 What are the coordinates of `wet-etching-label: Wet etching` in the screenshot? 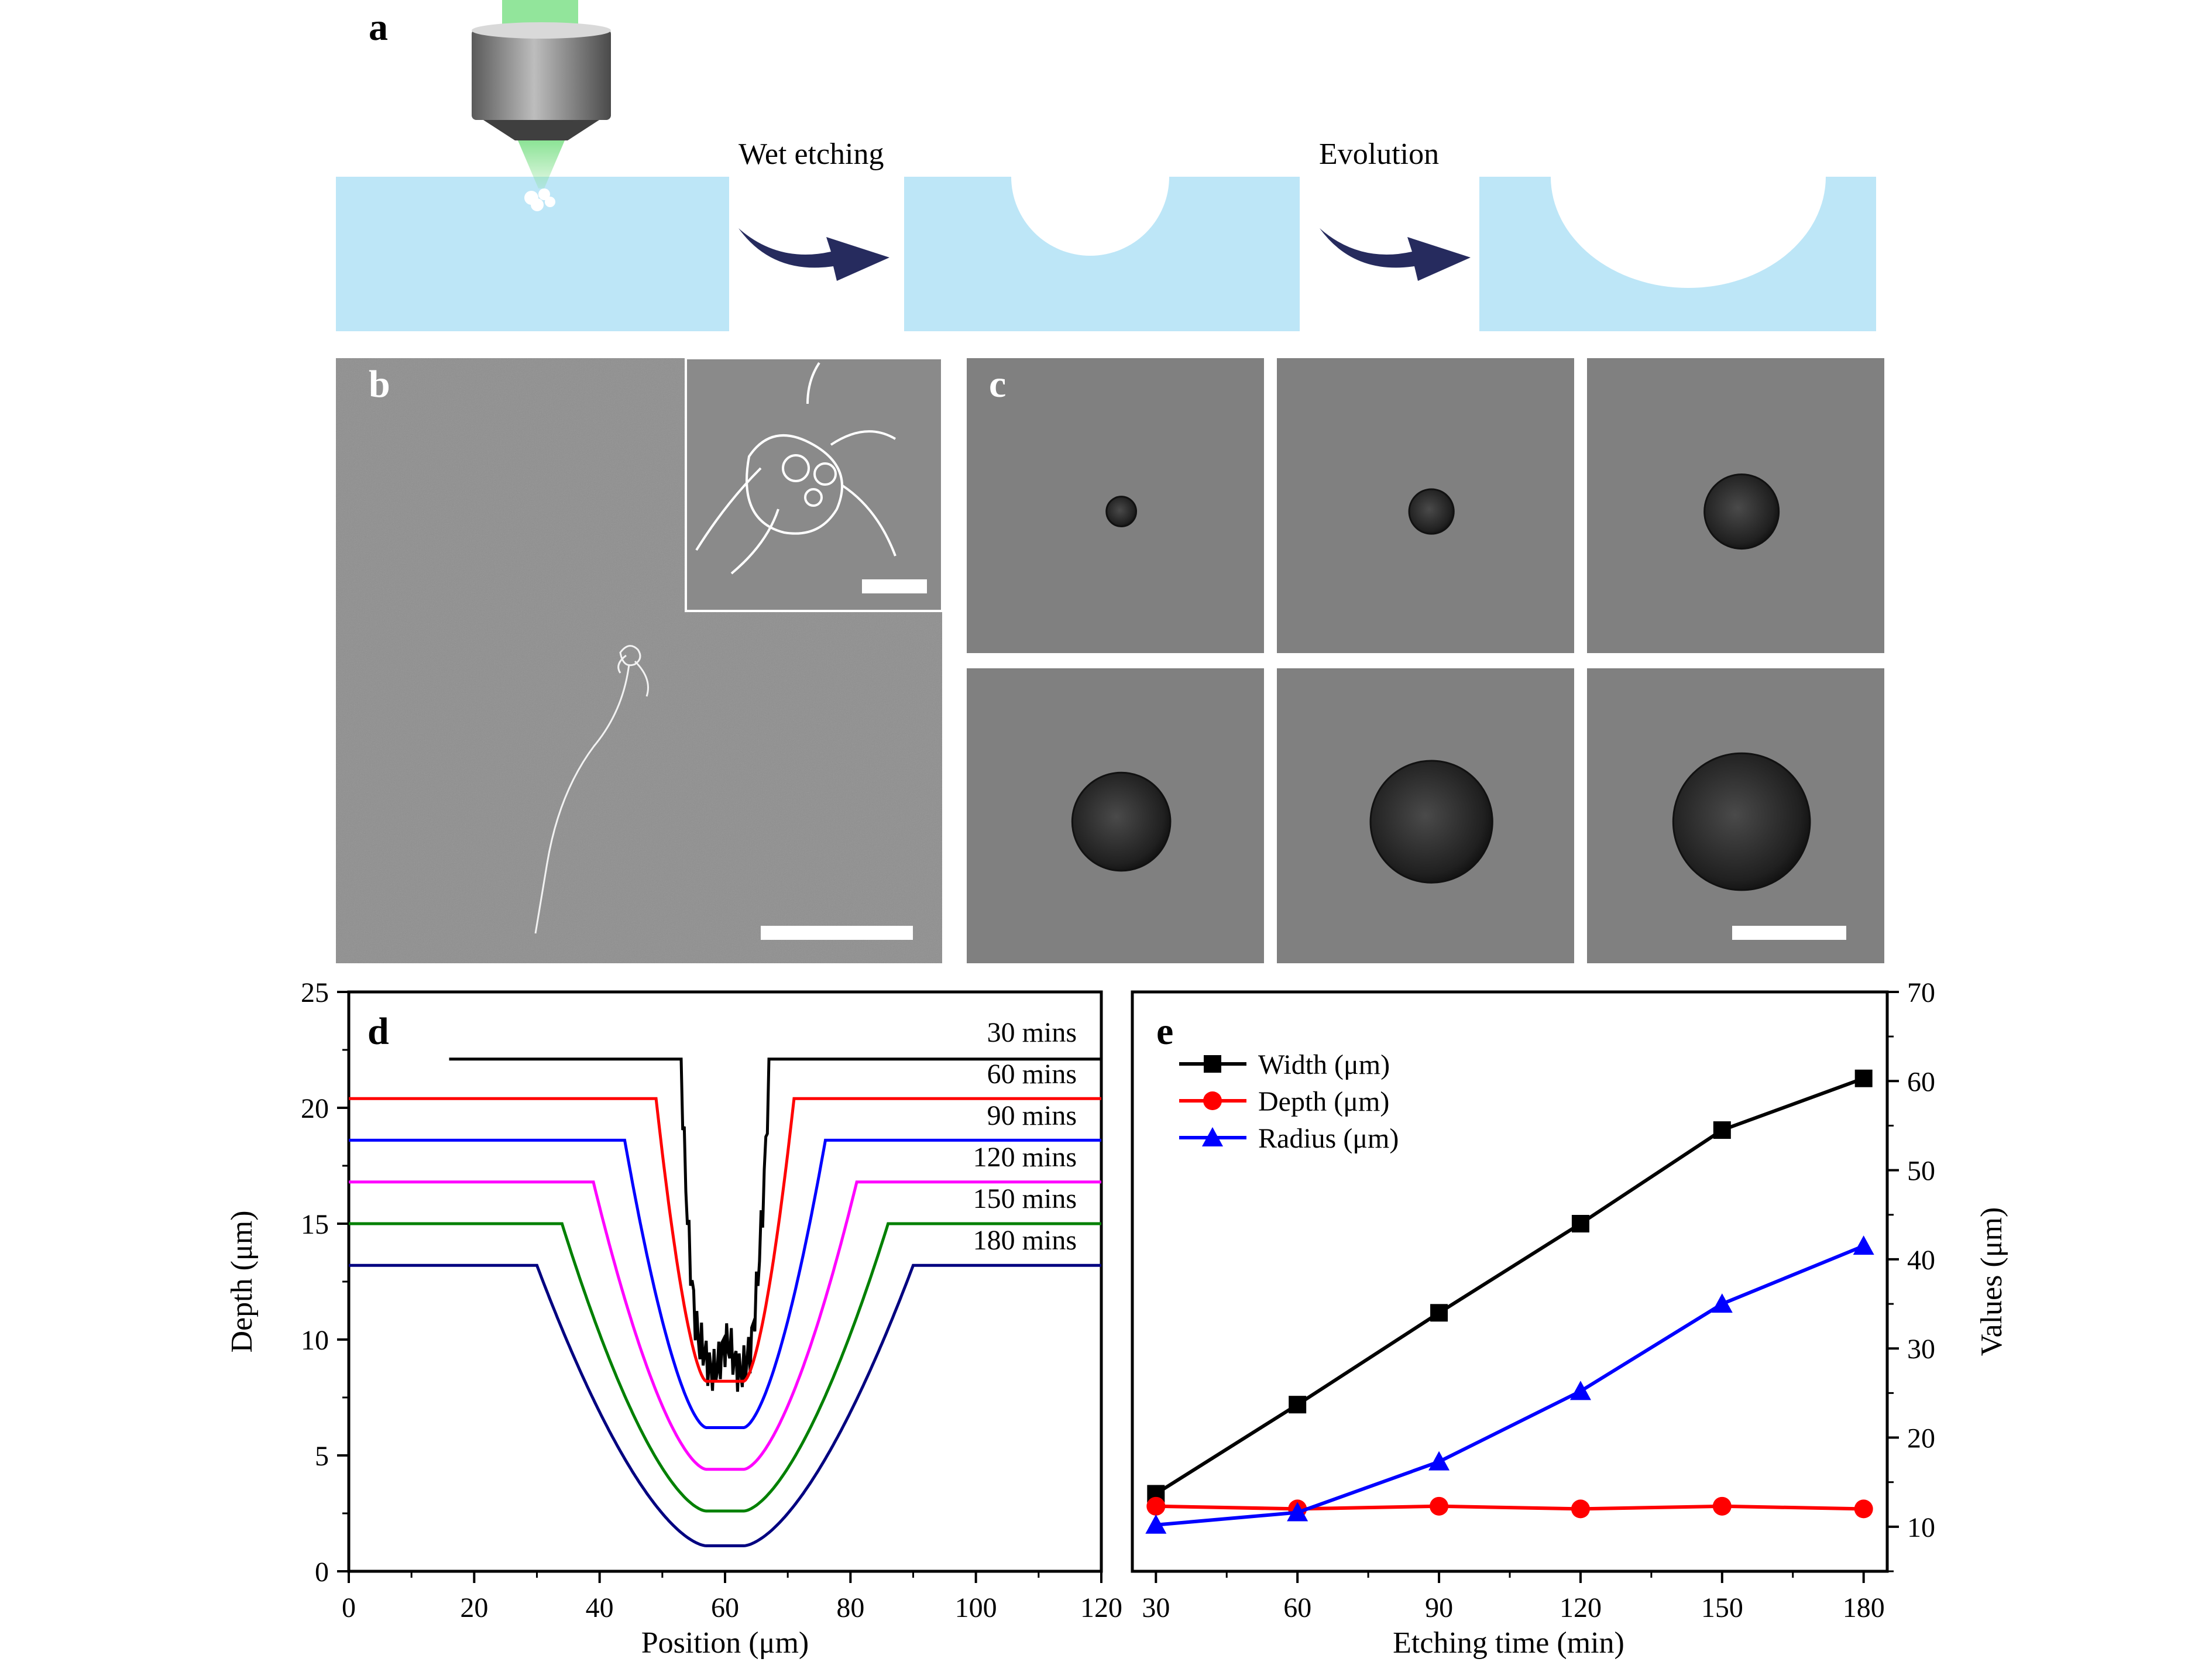 It's located at (811, 154).